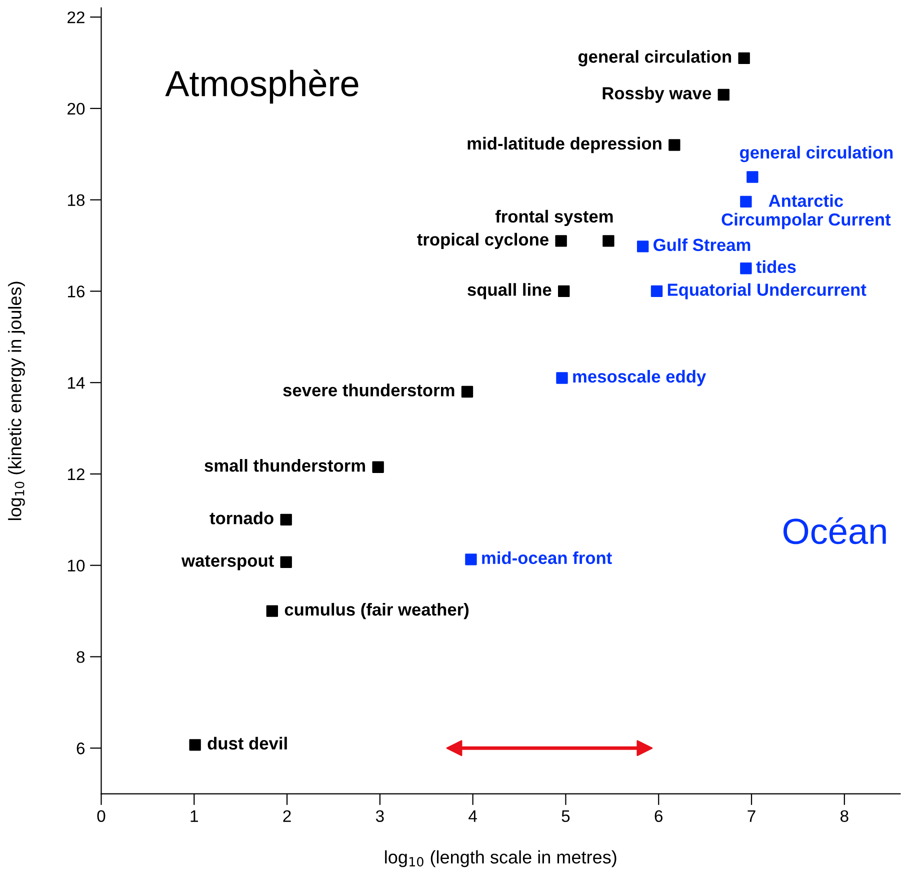 Image resolution: width=912 pixels, height=882 pixels. What do you see at coordinates (566, 816) in the screenshot?
I see `x-tick-label: 5` at bounding box center [566, 816].